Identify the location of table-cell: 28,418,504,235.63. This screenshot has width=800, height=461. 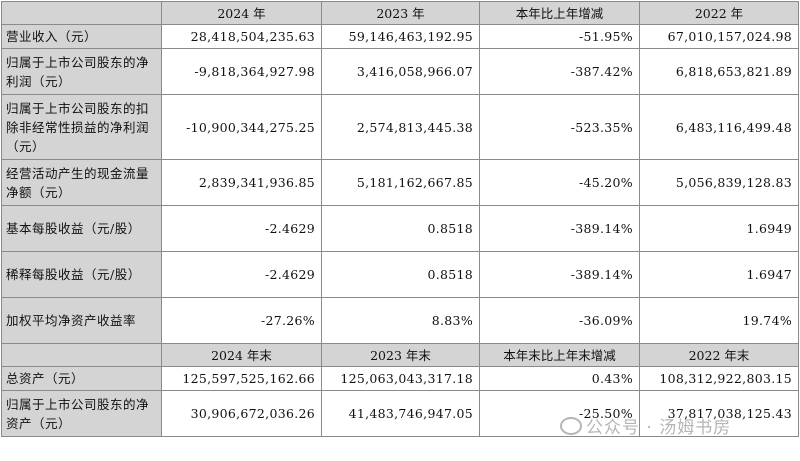
(241, 36).